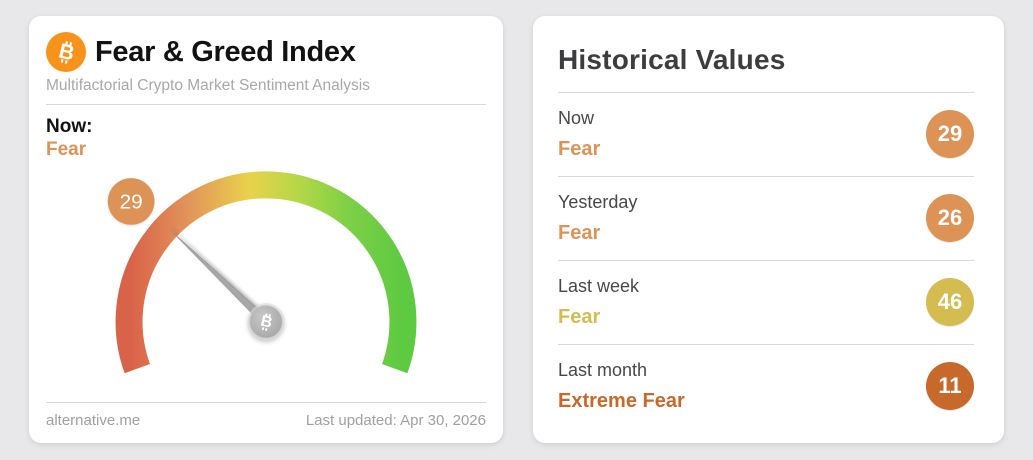  What do you see at coordinates (766, 302) in the screenshot?
I see `history-row-last-week: Last week Fear 46` at bounding box center [766, 302].